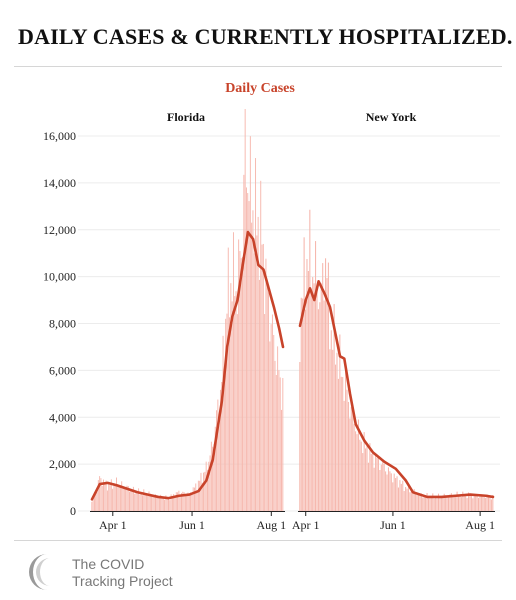 The height and width of the screenshot is (600, 516). What do you see at coordinates (39, 572) in the screenshot?
I see `covid-tracking-project-logo-icon` at bounding box center [39, 572].